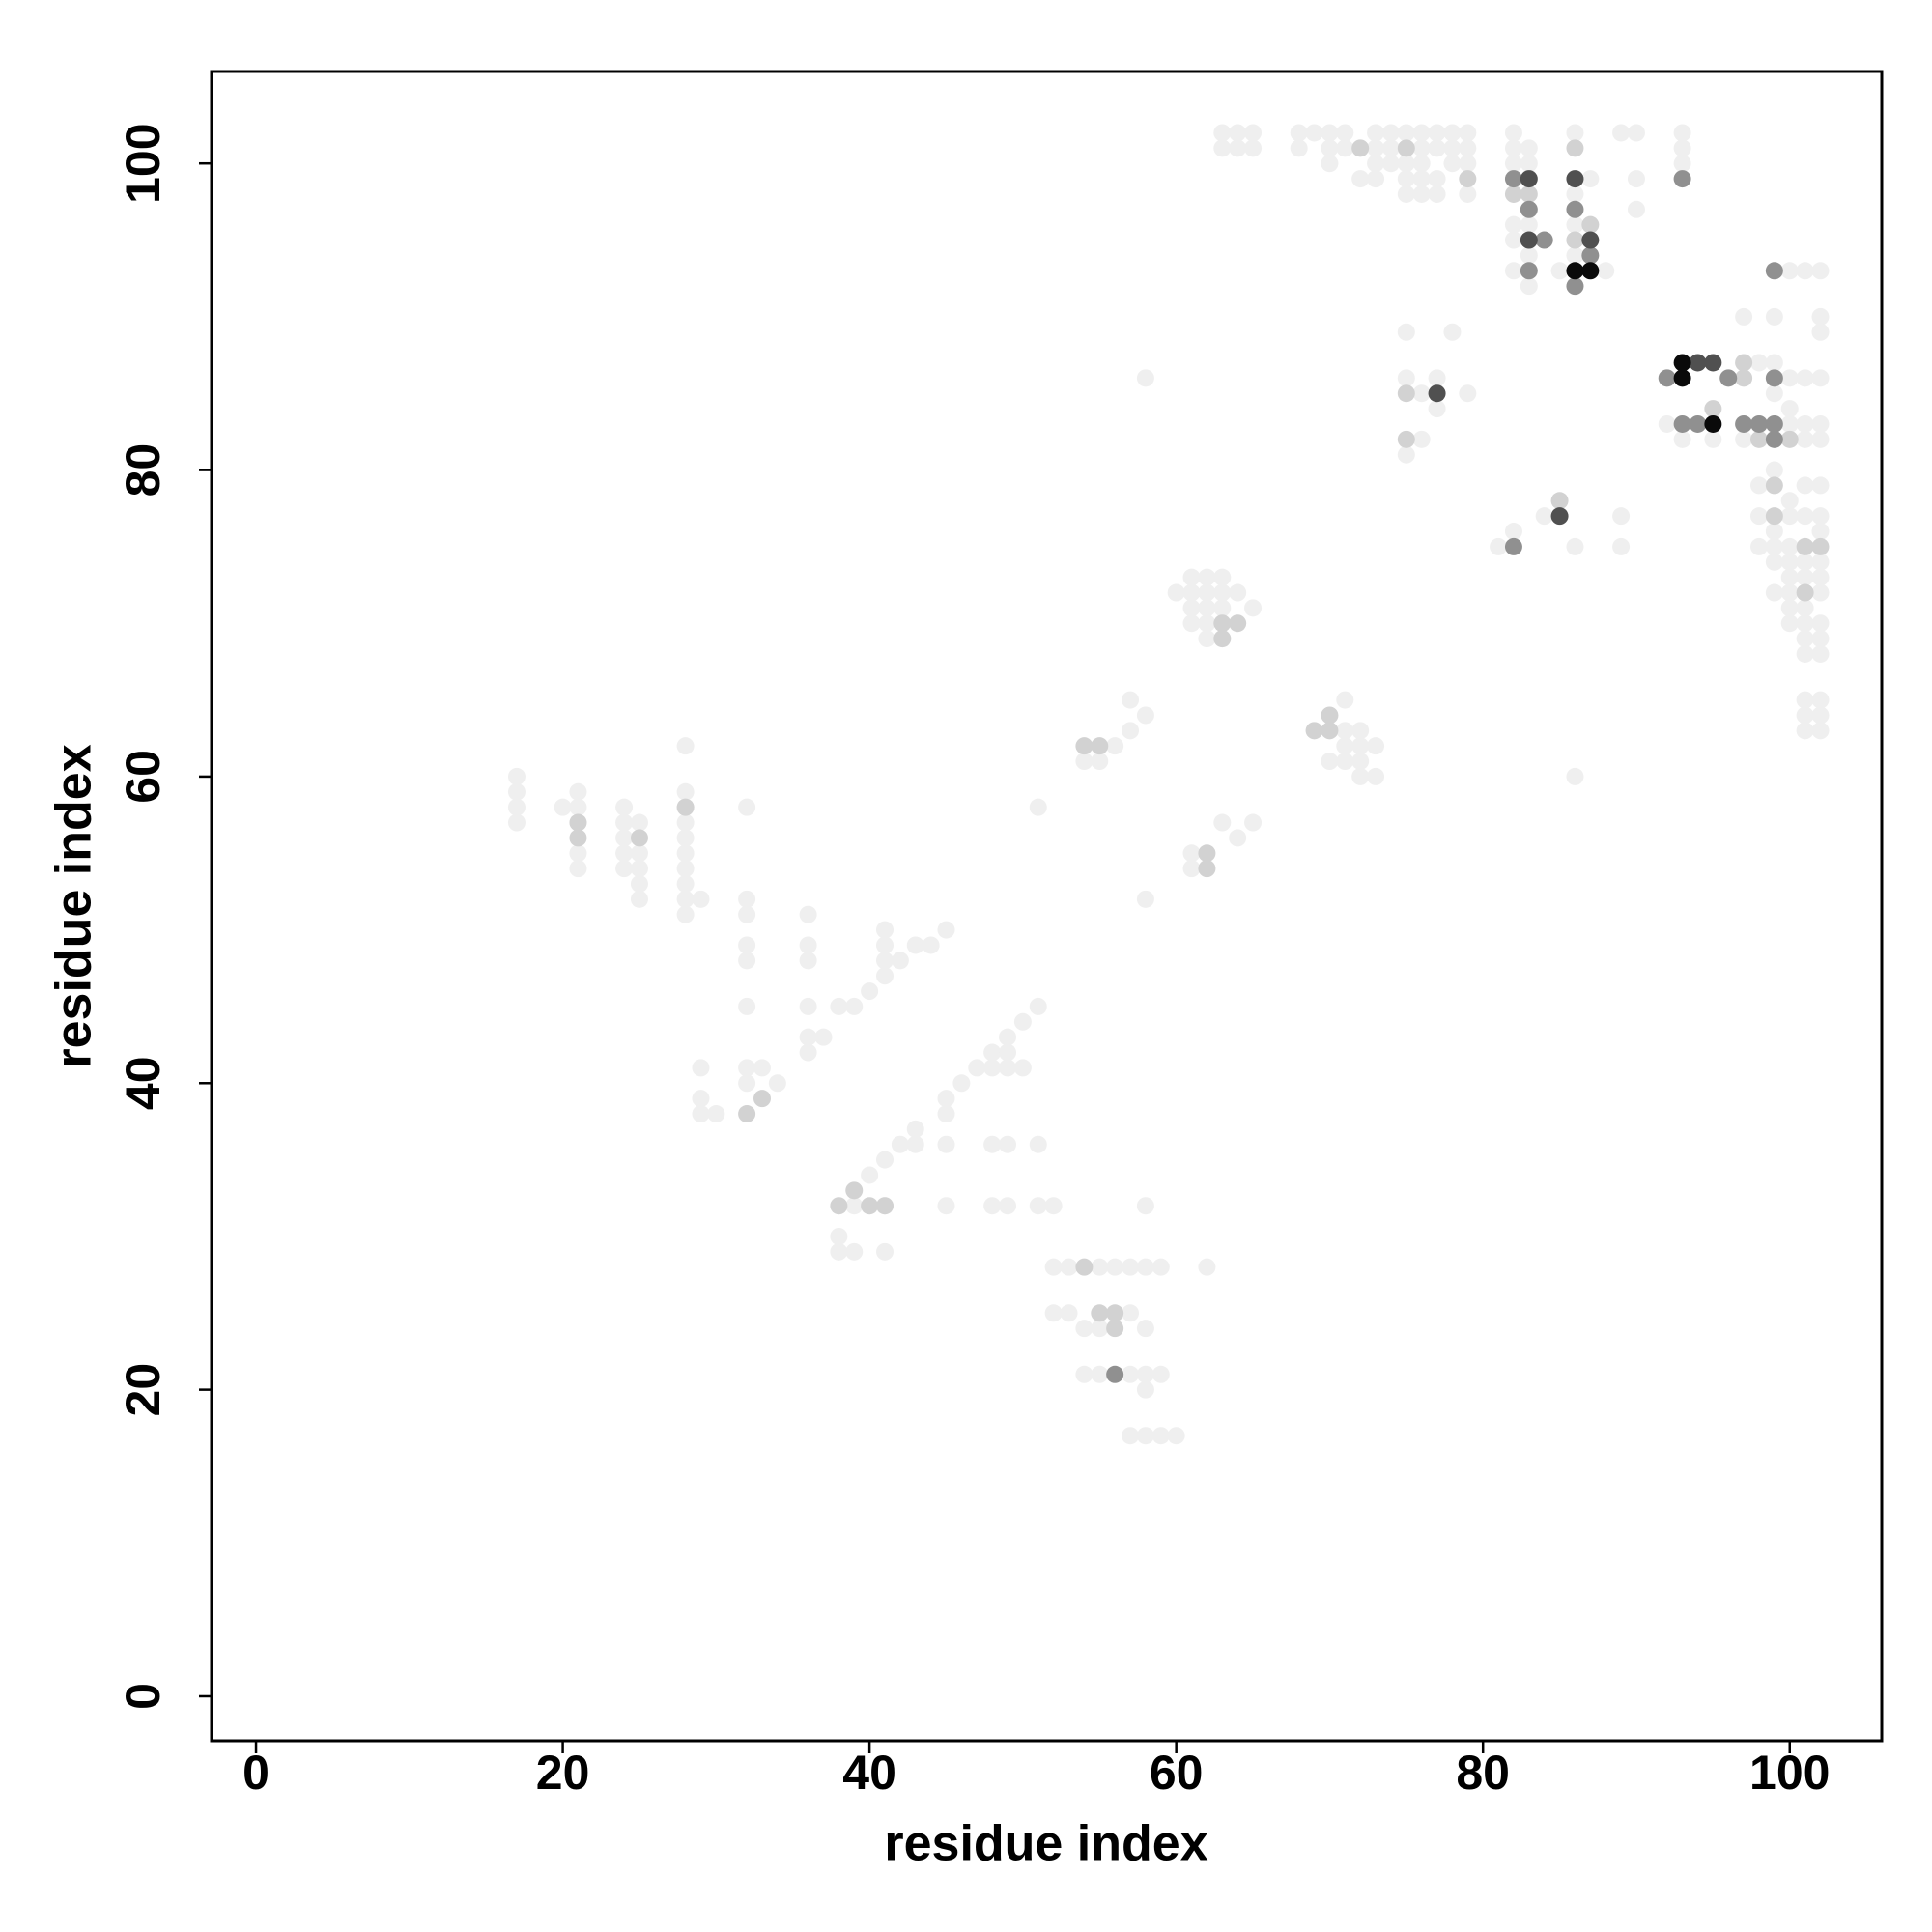 The width and height of the screenshot is (1932, 1932). Describe the element at coordinates (256, 1773) in the screenshot. I see `x-tick-label: 0` at that location.